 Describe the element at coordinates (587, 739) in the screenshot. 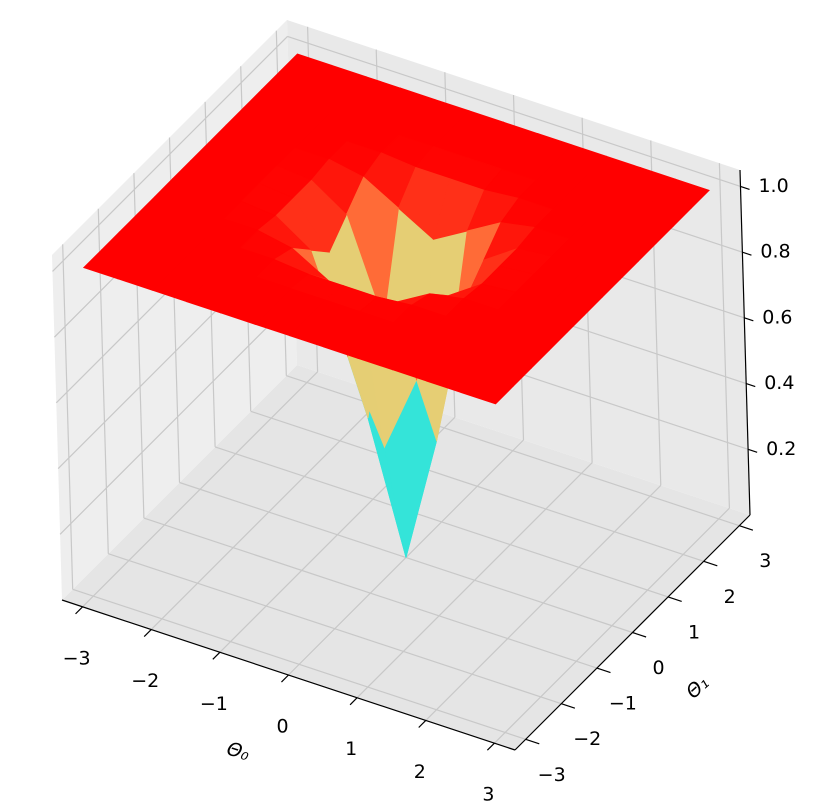

I see `y-tick-label: −2` at that location.